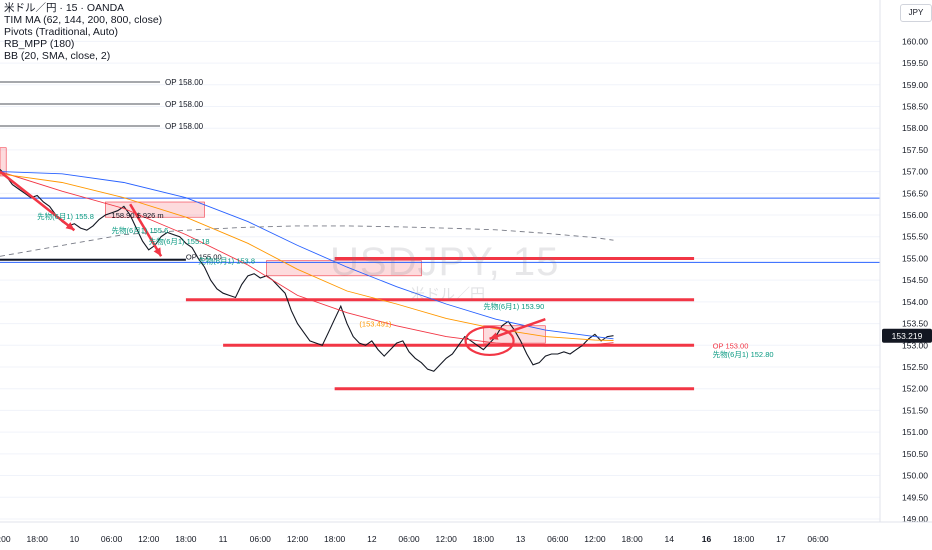 The width and height of the screenshot is (932, 550). What do you see at coordinates (915, 106) in the screenshot?
I see `price-tick-label: 158.50` at bounding box center [915, 106].